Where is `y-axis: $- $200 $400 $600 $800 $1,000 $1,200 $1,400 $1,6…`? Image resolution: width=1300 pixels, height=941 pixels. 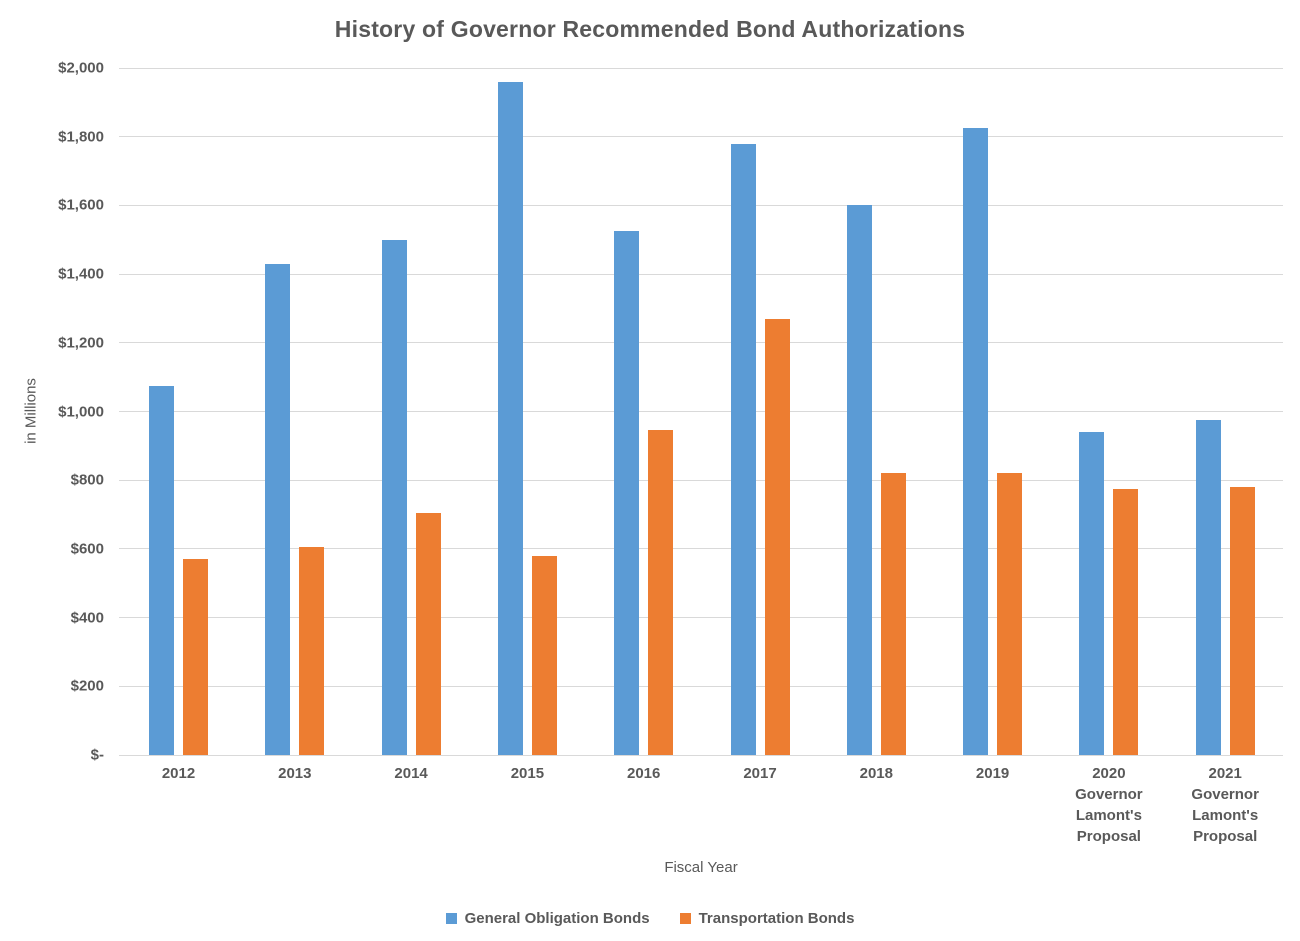 y-axis: $- $200 $400 $600 $800 $1,000 $1,200 $1,400 $1,6… is located at coordinates (52, 470).